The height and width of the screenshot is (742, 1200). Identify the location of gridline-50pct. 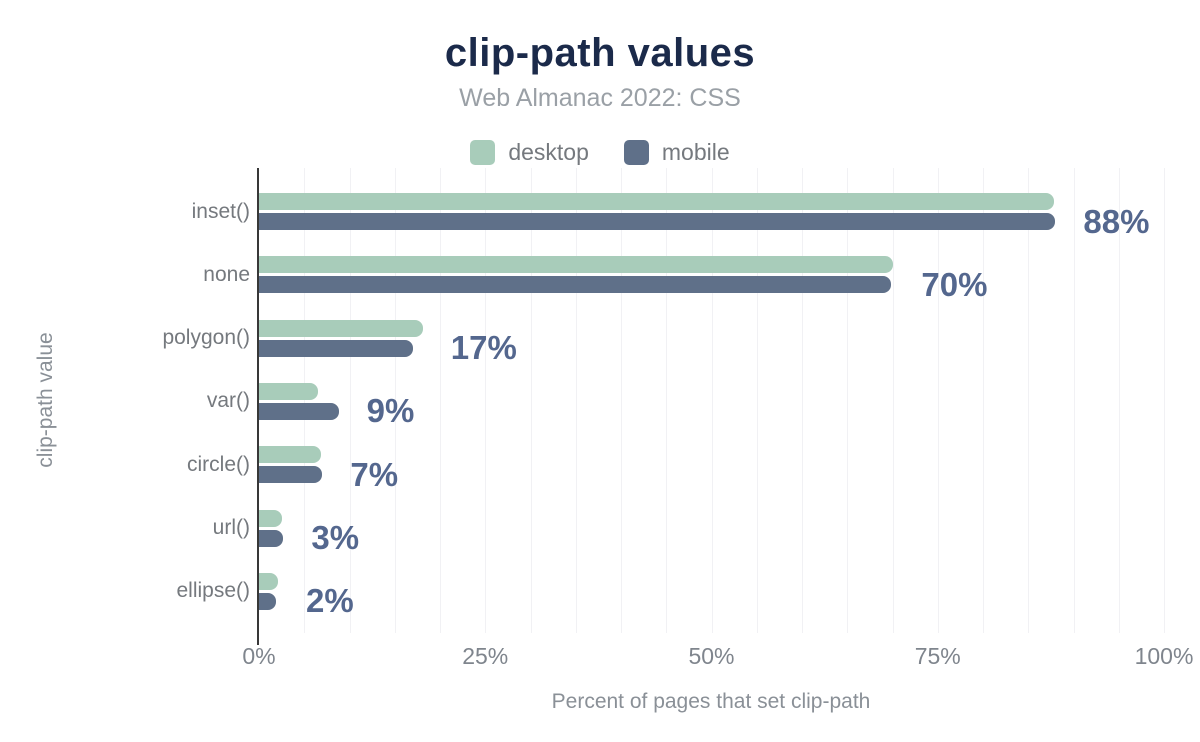
(712, 400).